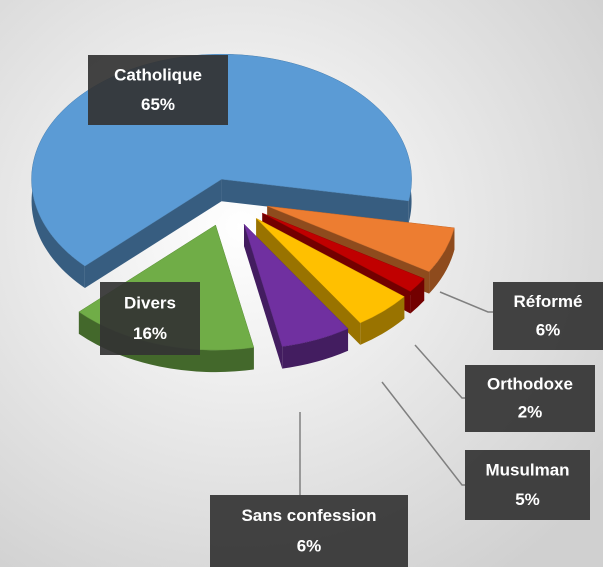 The height and width of the screenshot is (567, 603). I want to click on label-name: Réformé, so click(548, 301).